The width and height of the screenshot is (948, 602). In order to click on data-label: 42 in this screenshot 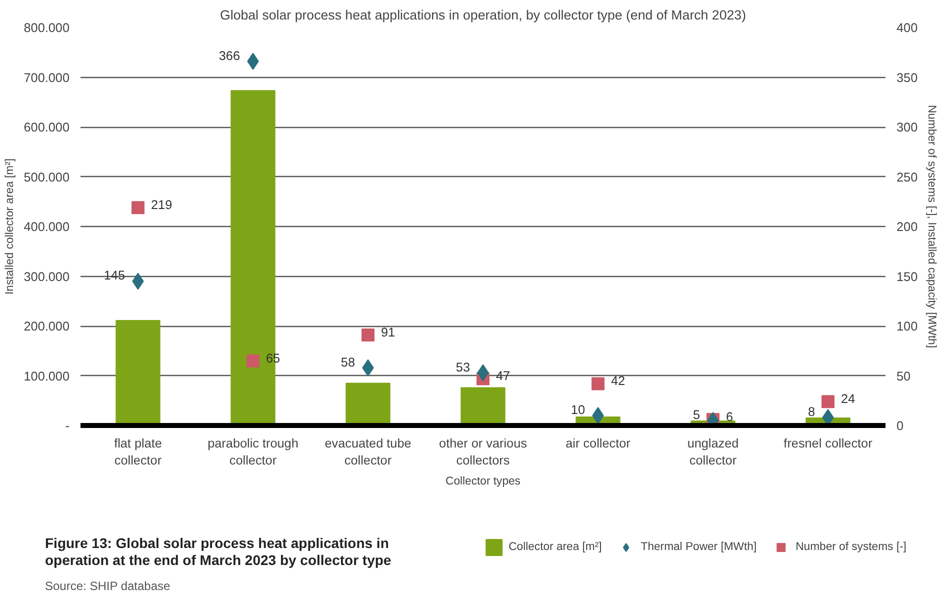, I will do `click(618, 381)`.